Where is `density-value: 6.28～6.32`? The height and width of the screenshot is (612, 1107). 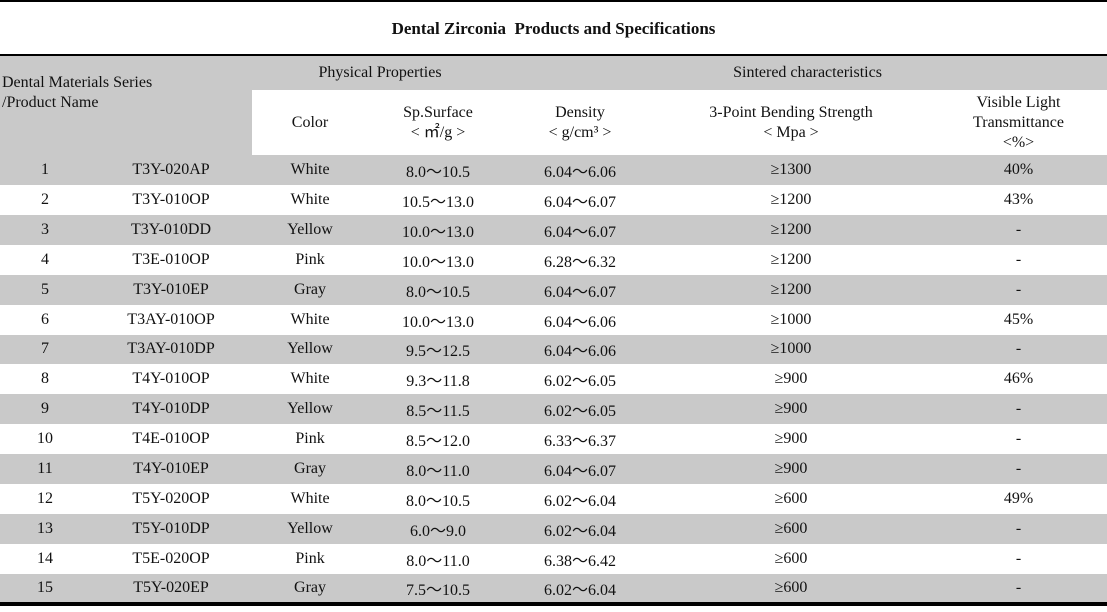 density-value: 6.28～6.32 is located at coordinates (580, 259).